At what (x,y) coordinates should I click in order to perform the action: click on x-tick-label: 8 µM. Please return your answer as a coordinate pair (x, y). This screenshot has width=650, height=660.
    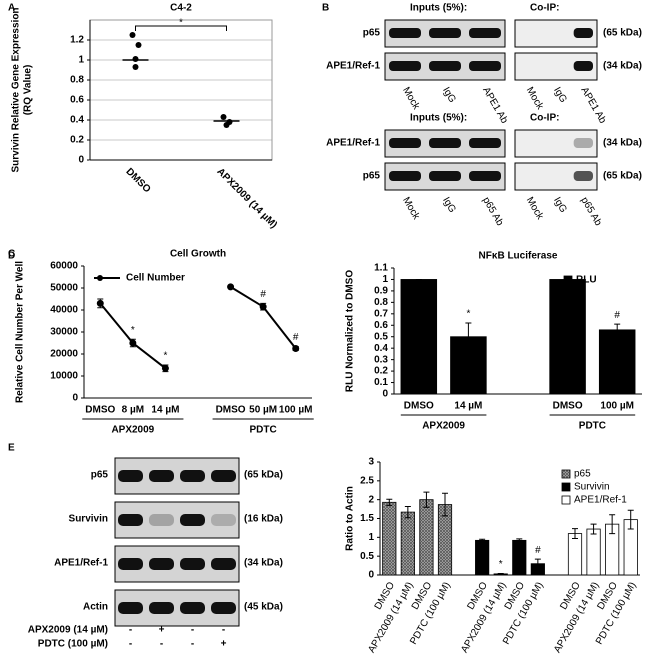
    Looking at the image, I should click on (133, 410).